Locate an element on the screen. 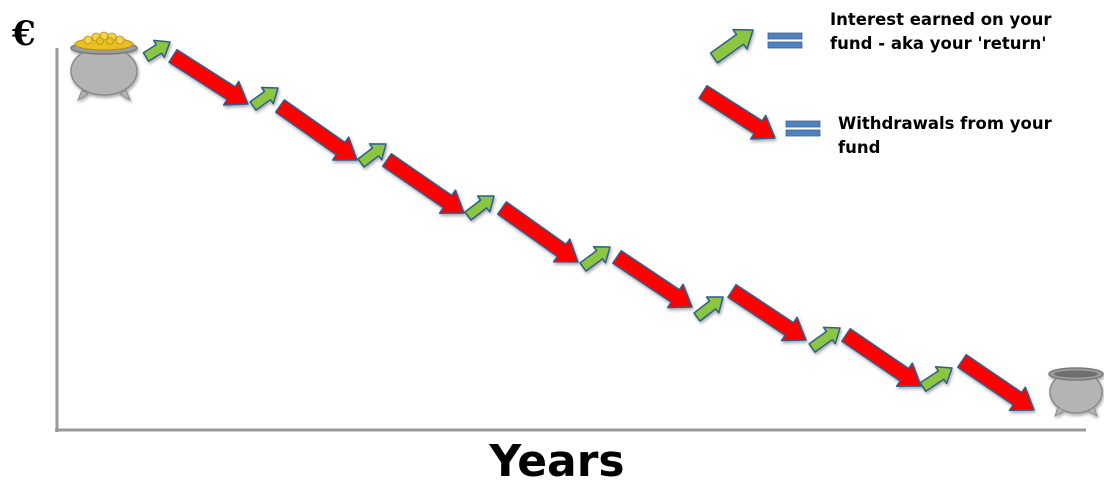  legend-withdrawal-arrow is located at coordinates (737, 112).